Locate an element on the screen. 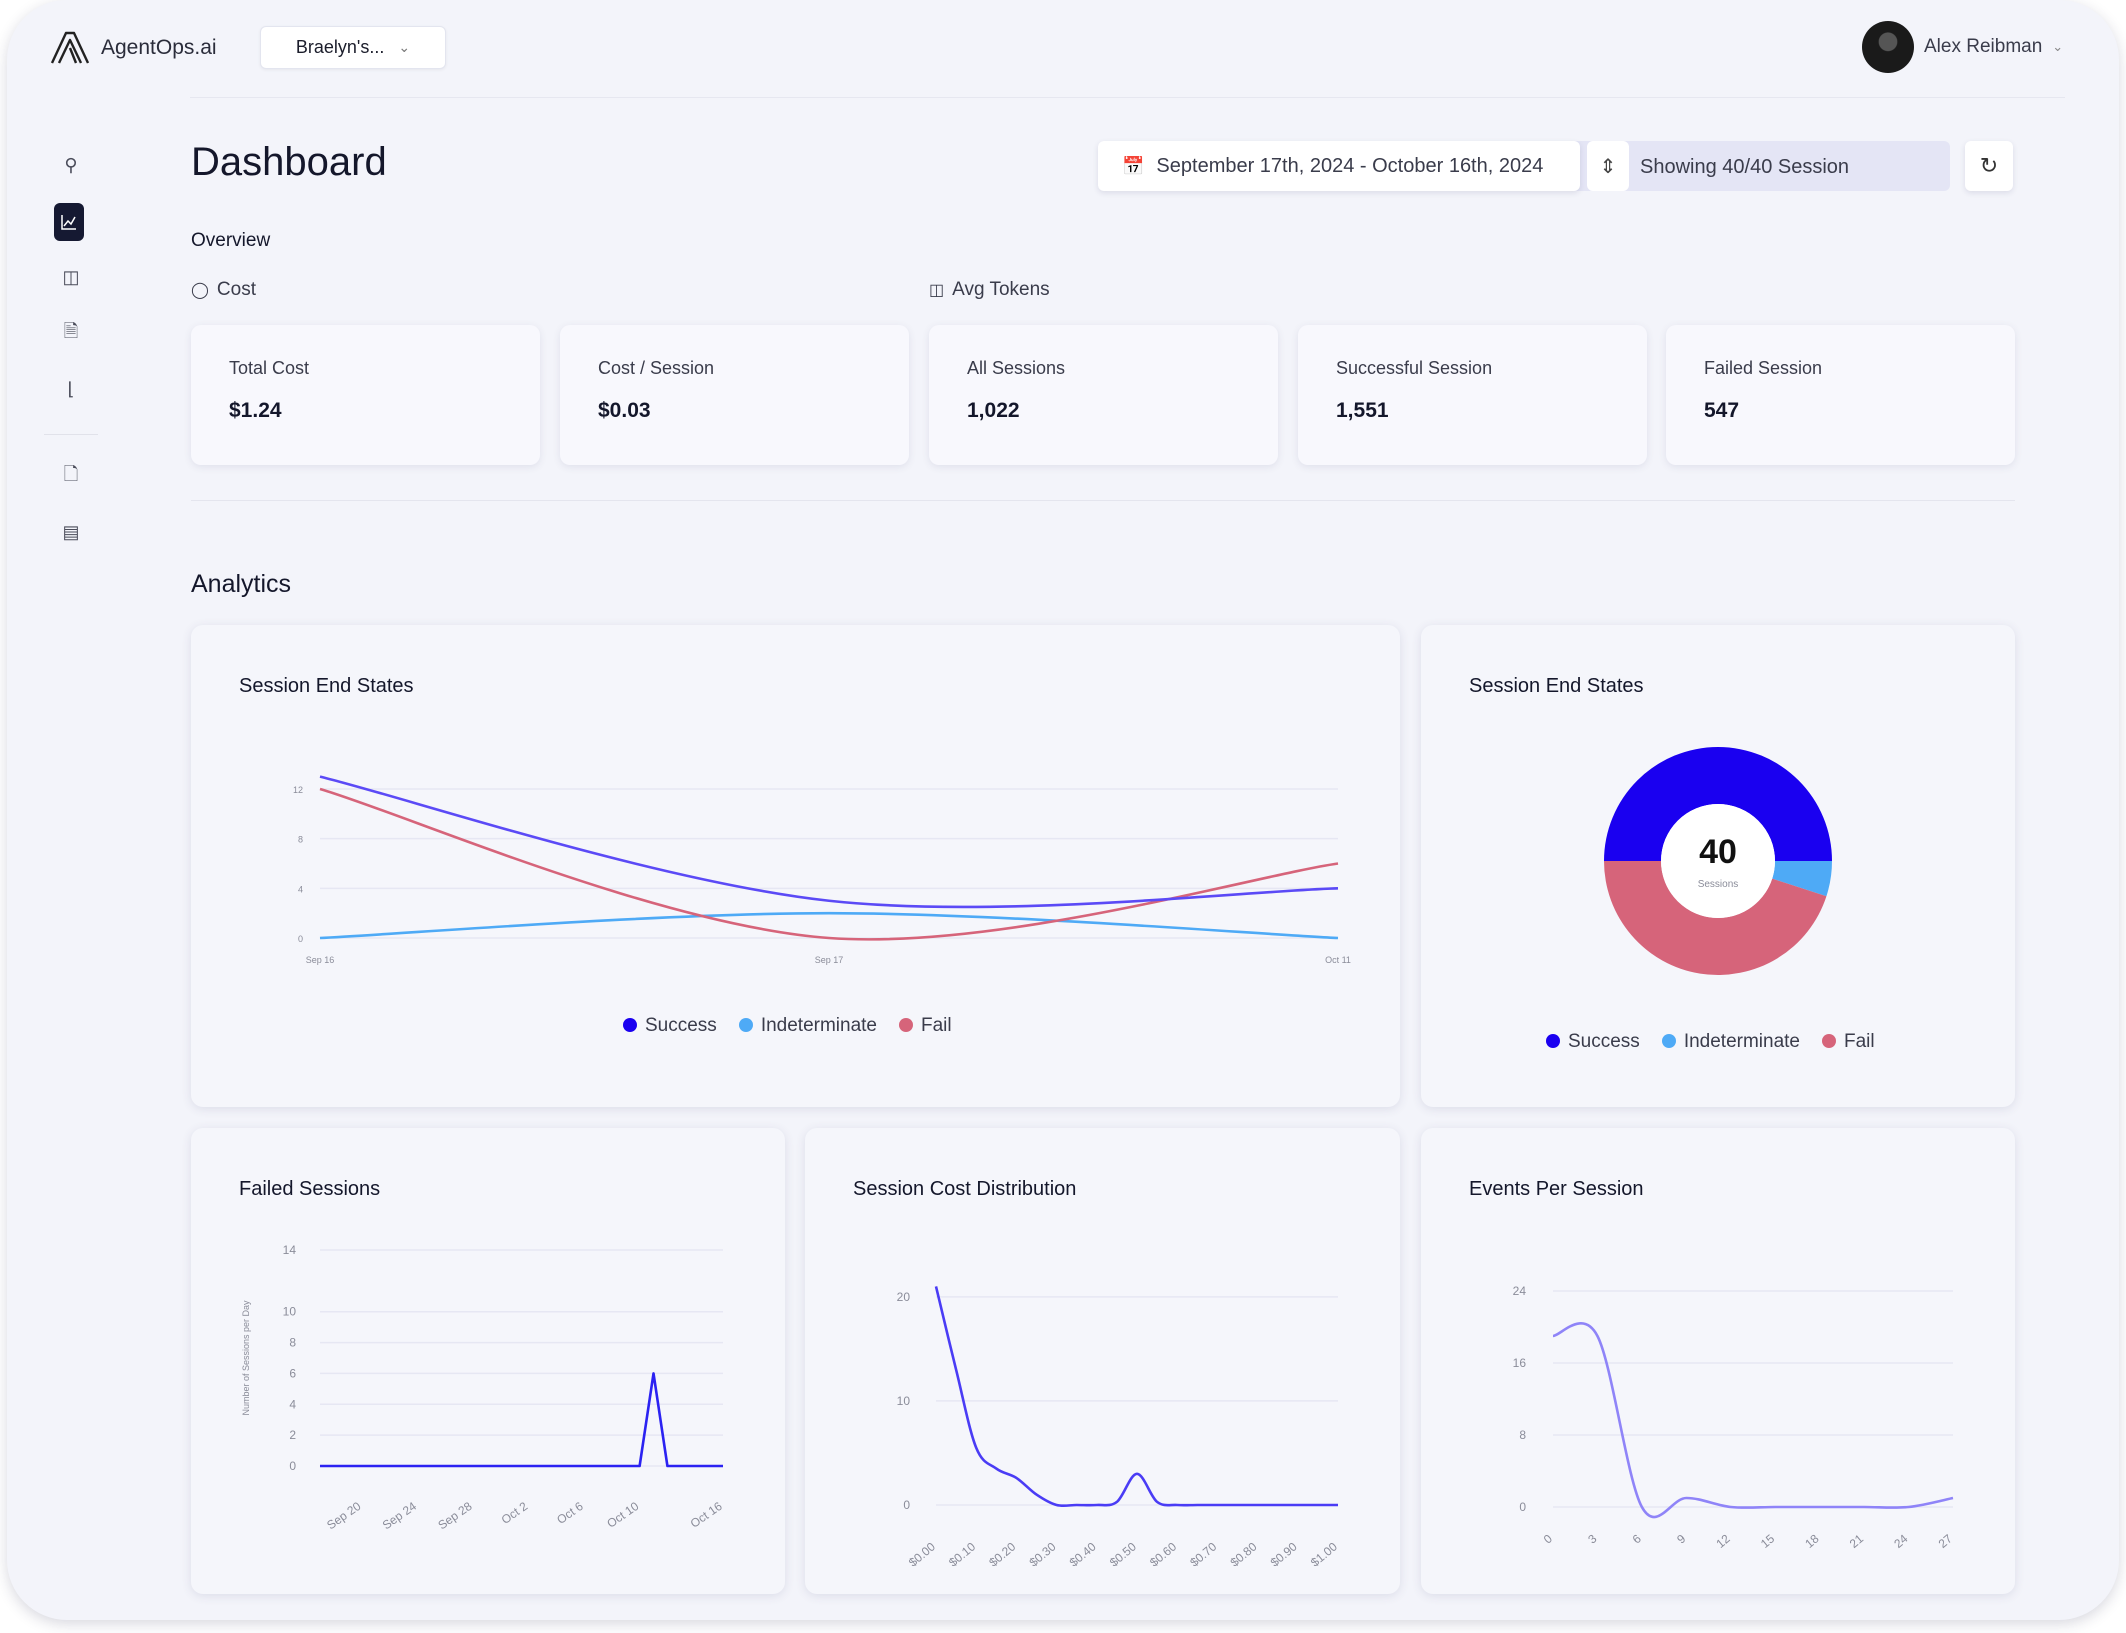 The image size is (2126, 1633). series-line-events is located at coordinates (1753, 1420).